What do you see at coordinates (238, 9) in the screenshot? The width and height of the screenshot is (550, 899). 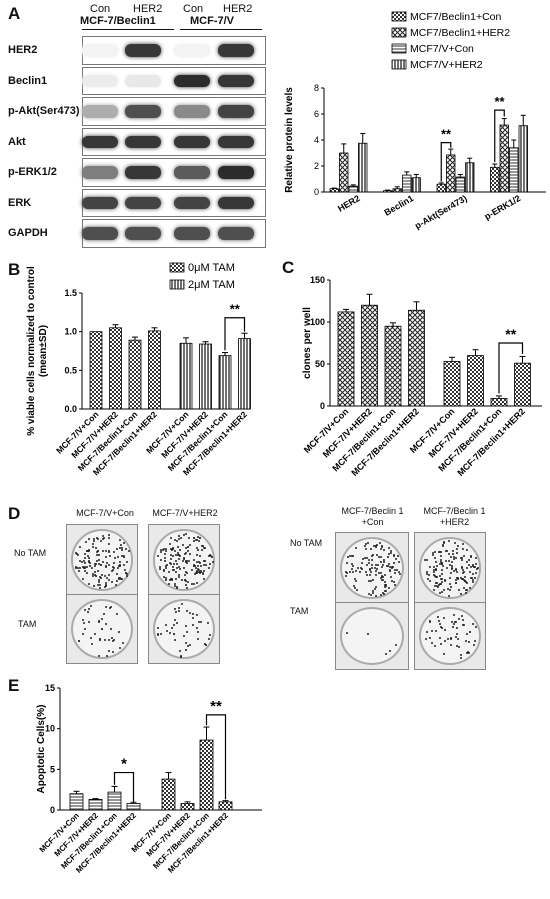 I see `lane-label: HER2` at bounding box center [238, 9].